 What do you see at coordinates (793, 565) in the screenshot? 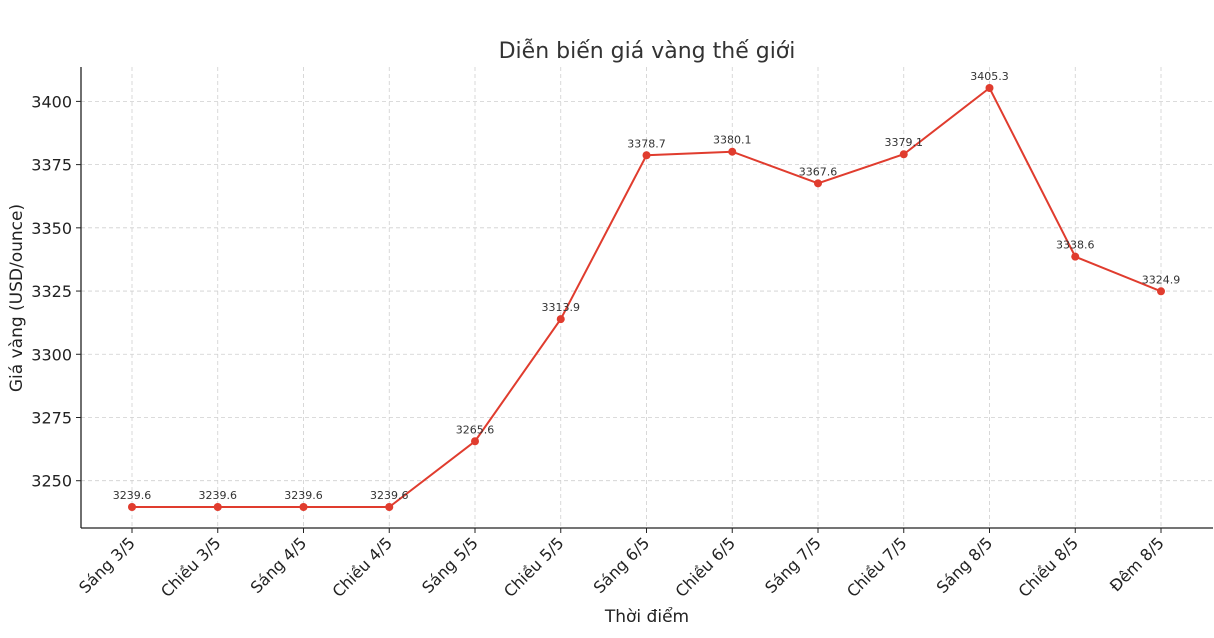
I see `x-tick-label: Sáng 7/5` at bounding box center [793, 565].